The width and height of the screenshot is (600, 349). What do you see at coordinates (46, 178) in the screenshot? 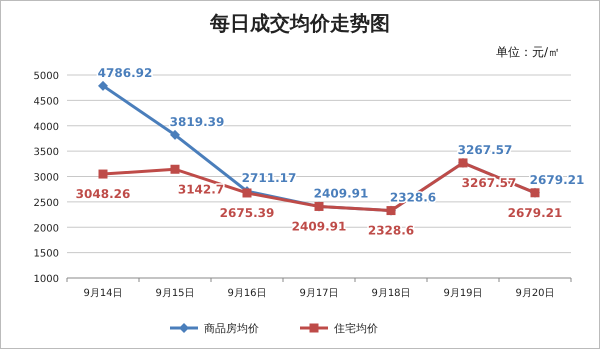
I see `y-tick-label: 3000` at bounding box center [46, 178].